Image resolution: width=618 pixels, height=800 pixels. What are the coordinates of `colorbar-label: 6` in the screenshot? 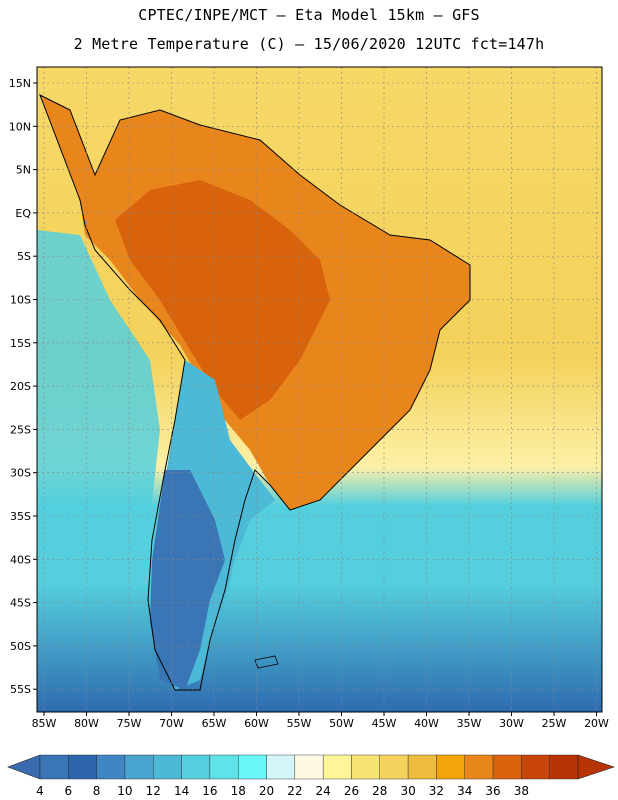 It's located at (68, 791).